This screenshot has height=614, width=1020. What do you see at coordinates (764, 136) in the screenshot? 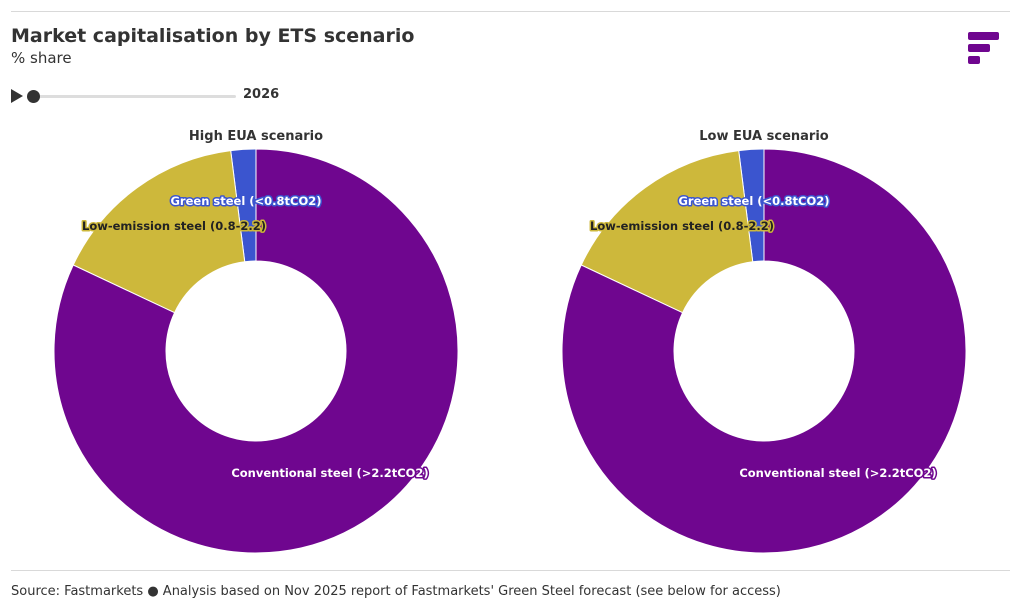
I see `pie-title: Low EUA scenario` at bounding box center [764, 136].